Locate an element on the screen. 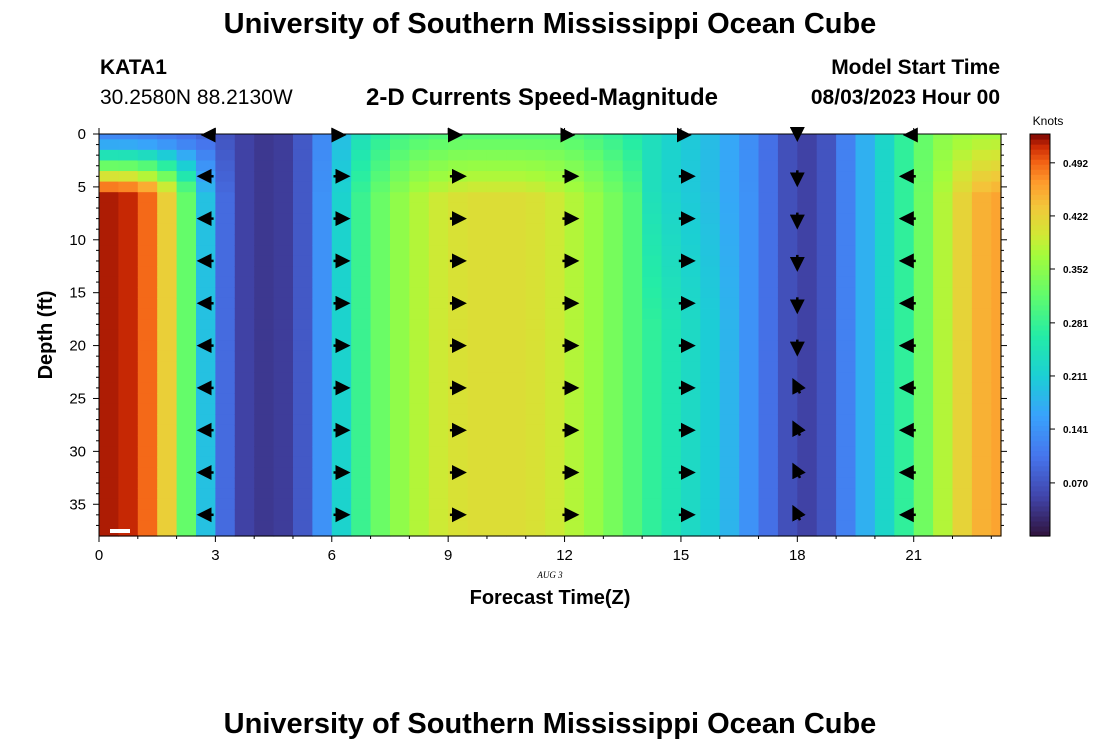  chart-subtitle: 2-D Currents Speed-Magnitude is located at coordinates (542, 97).